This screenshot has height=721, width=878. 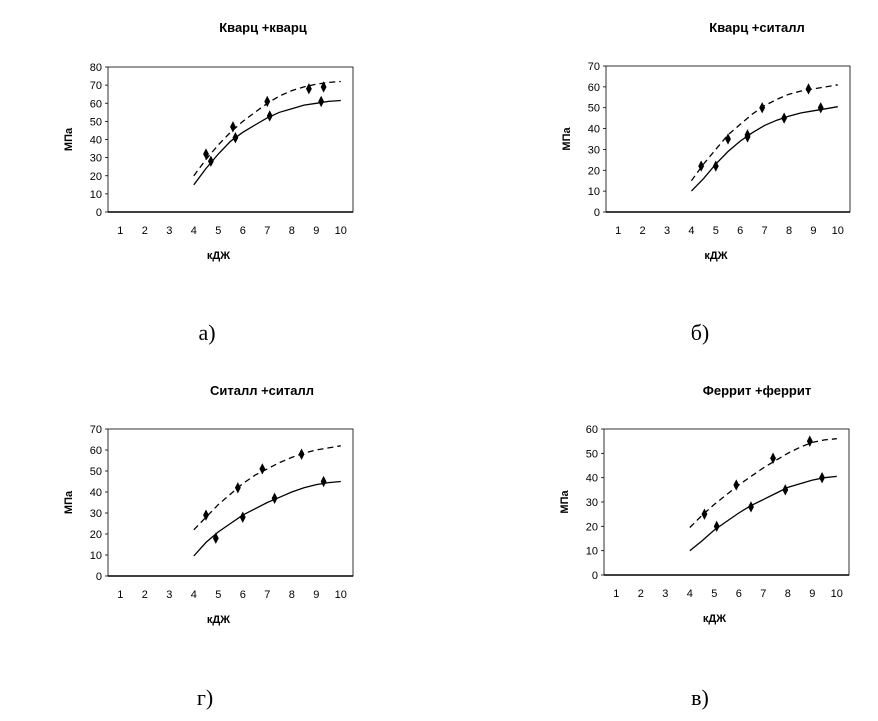 I want to click on chart-caption: г), so click(x=205, y=697).